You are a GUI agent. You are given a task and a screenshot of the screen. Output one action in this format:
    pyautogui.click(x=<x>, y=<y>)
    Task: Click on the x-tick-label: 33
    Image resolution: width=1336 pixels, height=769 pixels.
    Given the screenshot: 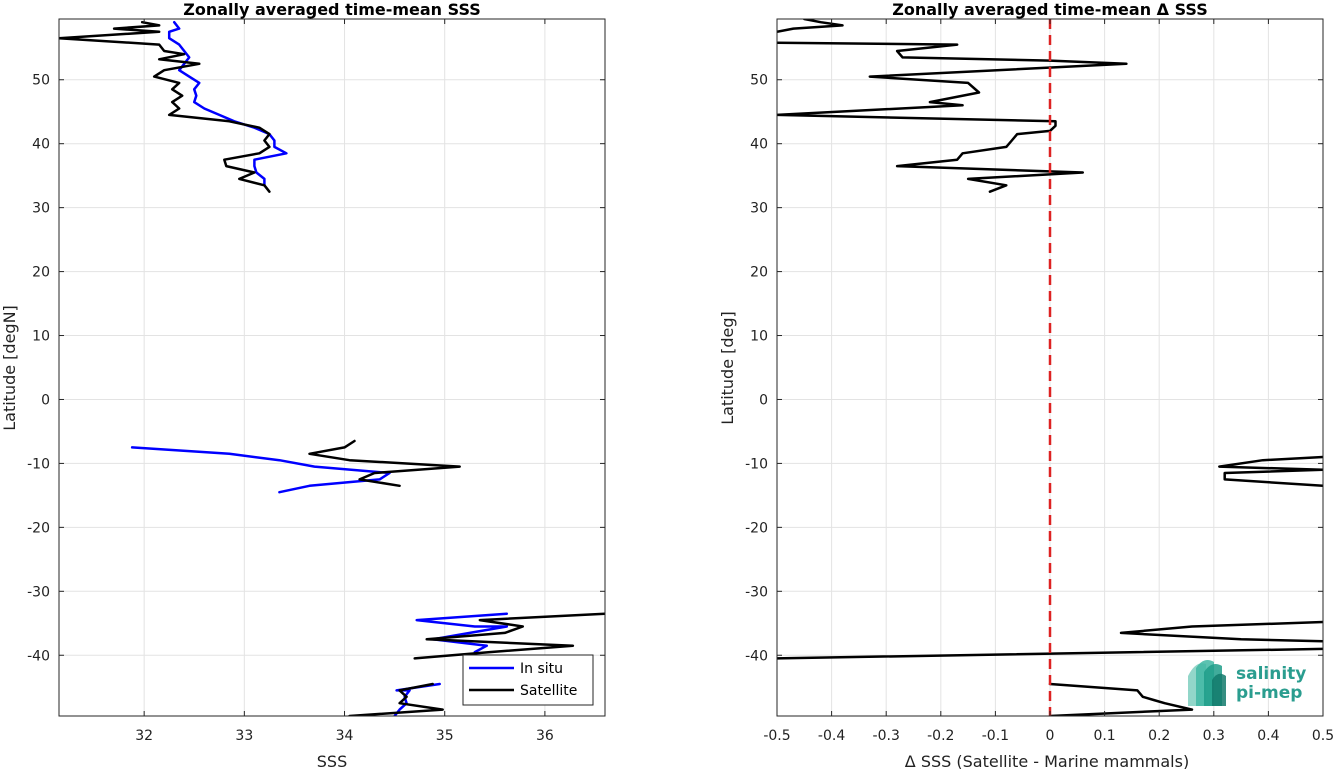 What is the action you would take?
    pyautogui.click(x=244, y=736)
    